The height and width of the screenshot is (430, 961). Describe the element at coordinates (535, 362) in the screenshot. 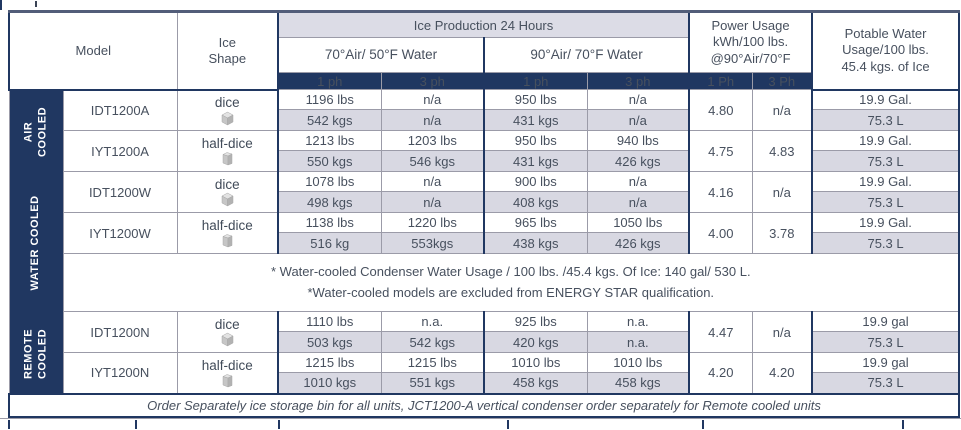

I see `prod-90-1ph-lbs: 1010 lbs` at that location.